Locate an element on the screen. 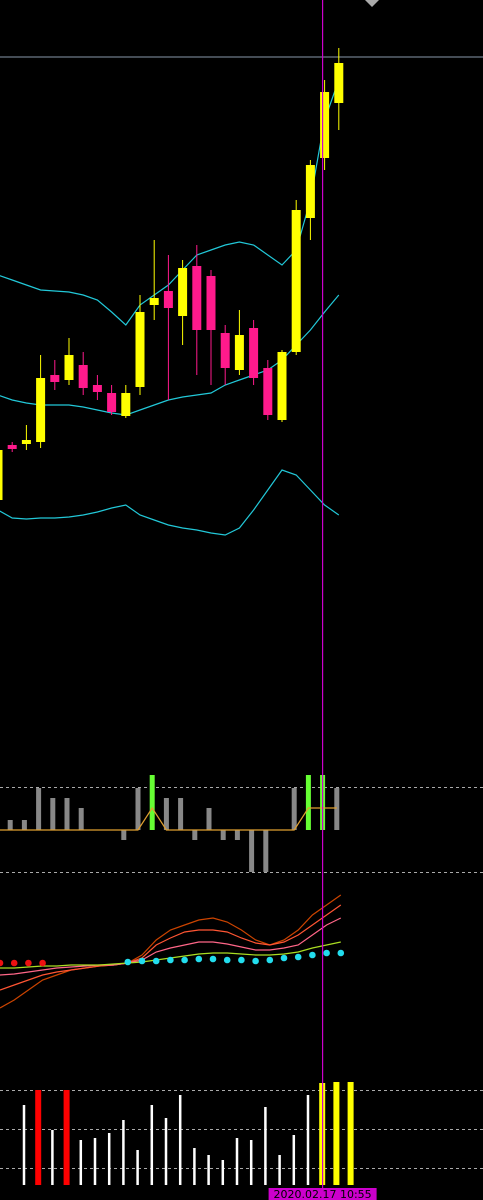  cursor-label: 2020.02.17 10:55 is located at coordinates (323, 1194).